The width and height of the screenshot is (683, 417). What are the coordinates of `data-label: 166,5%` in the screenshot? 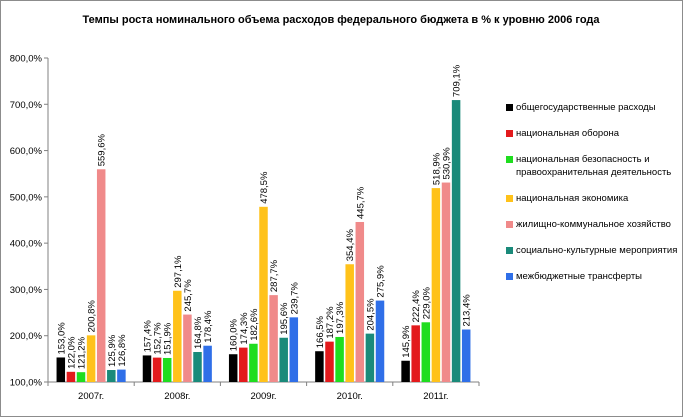 It's located at (320, 331).